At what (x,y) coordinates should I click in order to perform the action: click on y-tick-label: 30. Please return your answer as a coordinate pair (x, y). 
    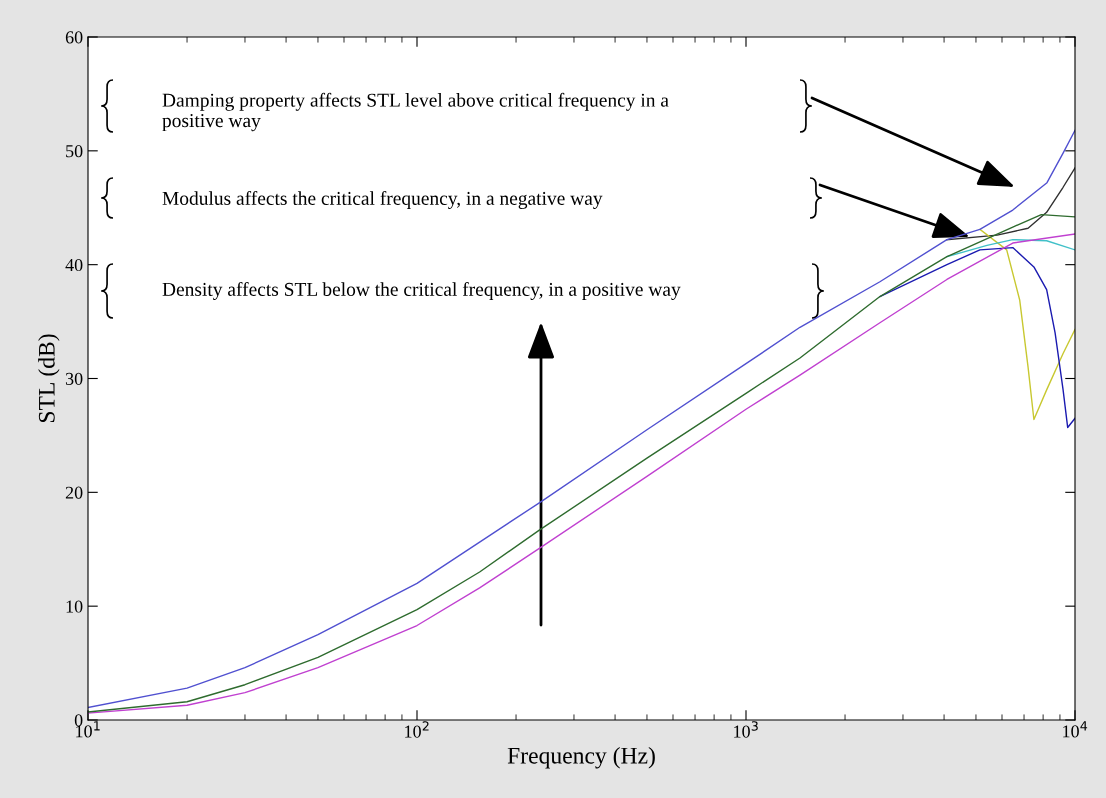
    Looking at the image, I should click on (74, 378).